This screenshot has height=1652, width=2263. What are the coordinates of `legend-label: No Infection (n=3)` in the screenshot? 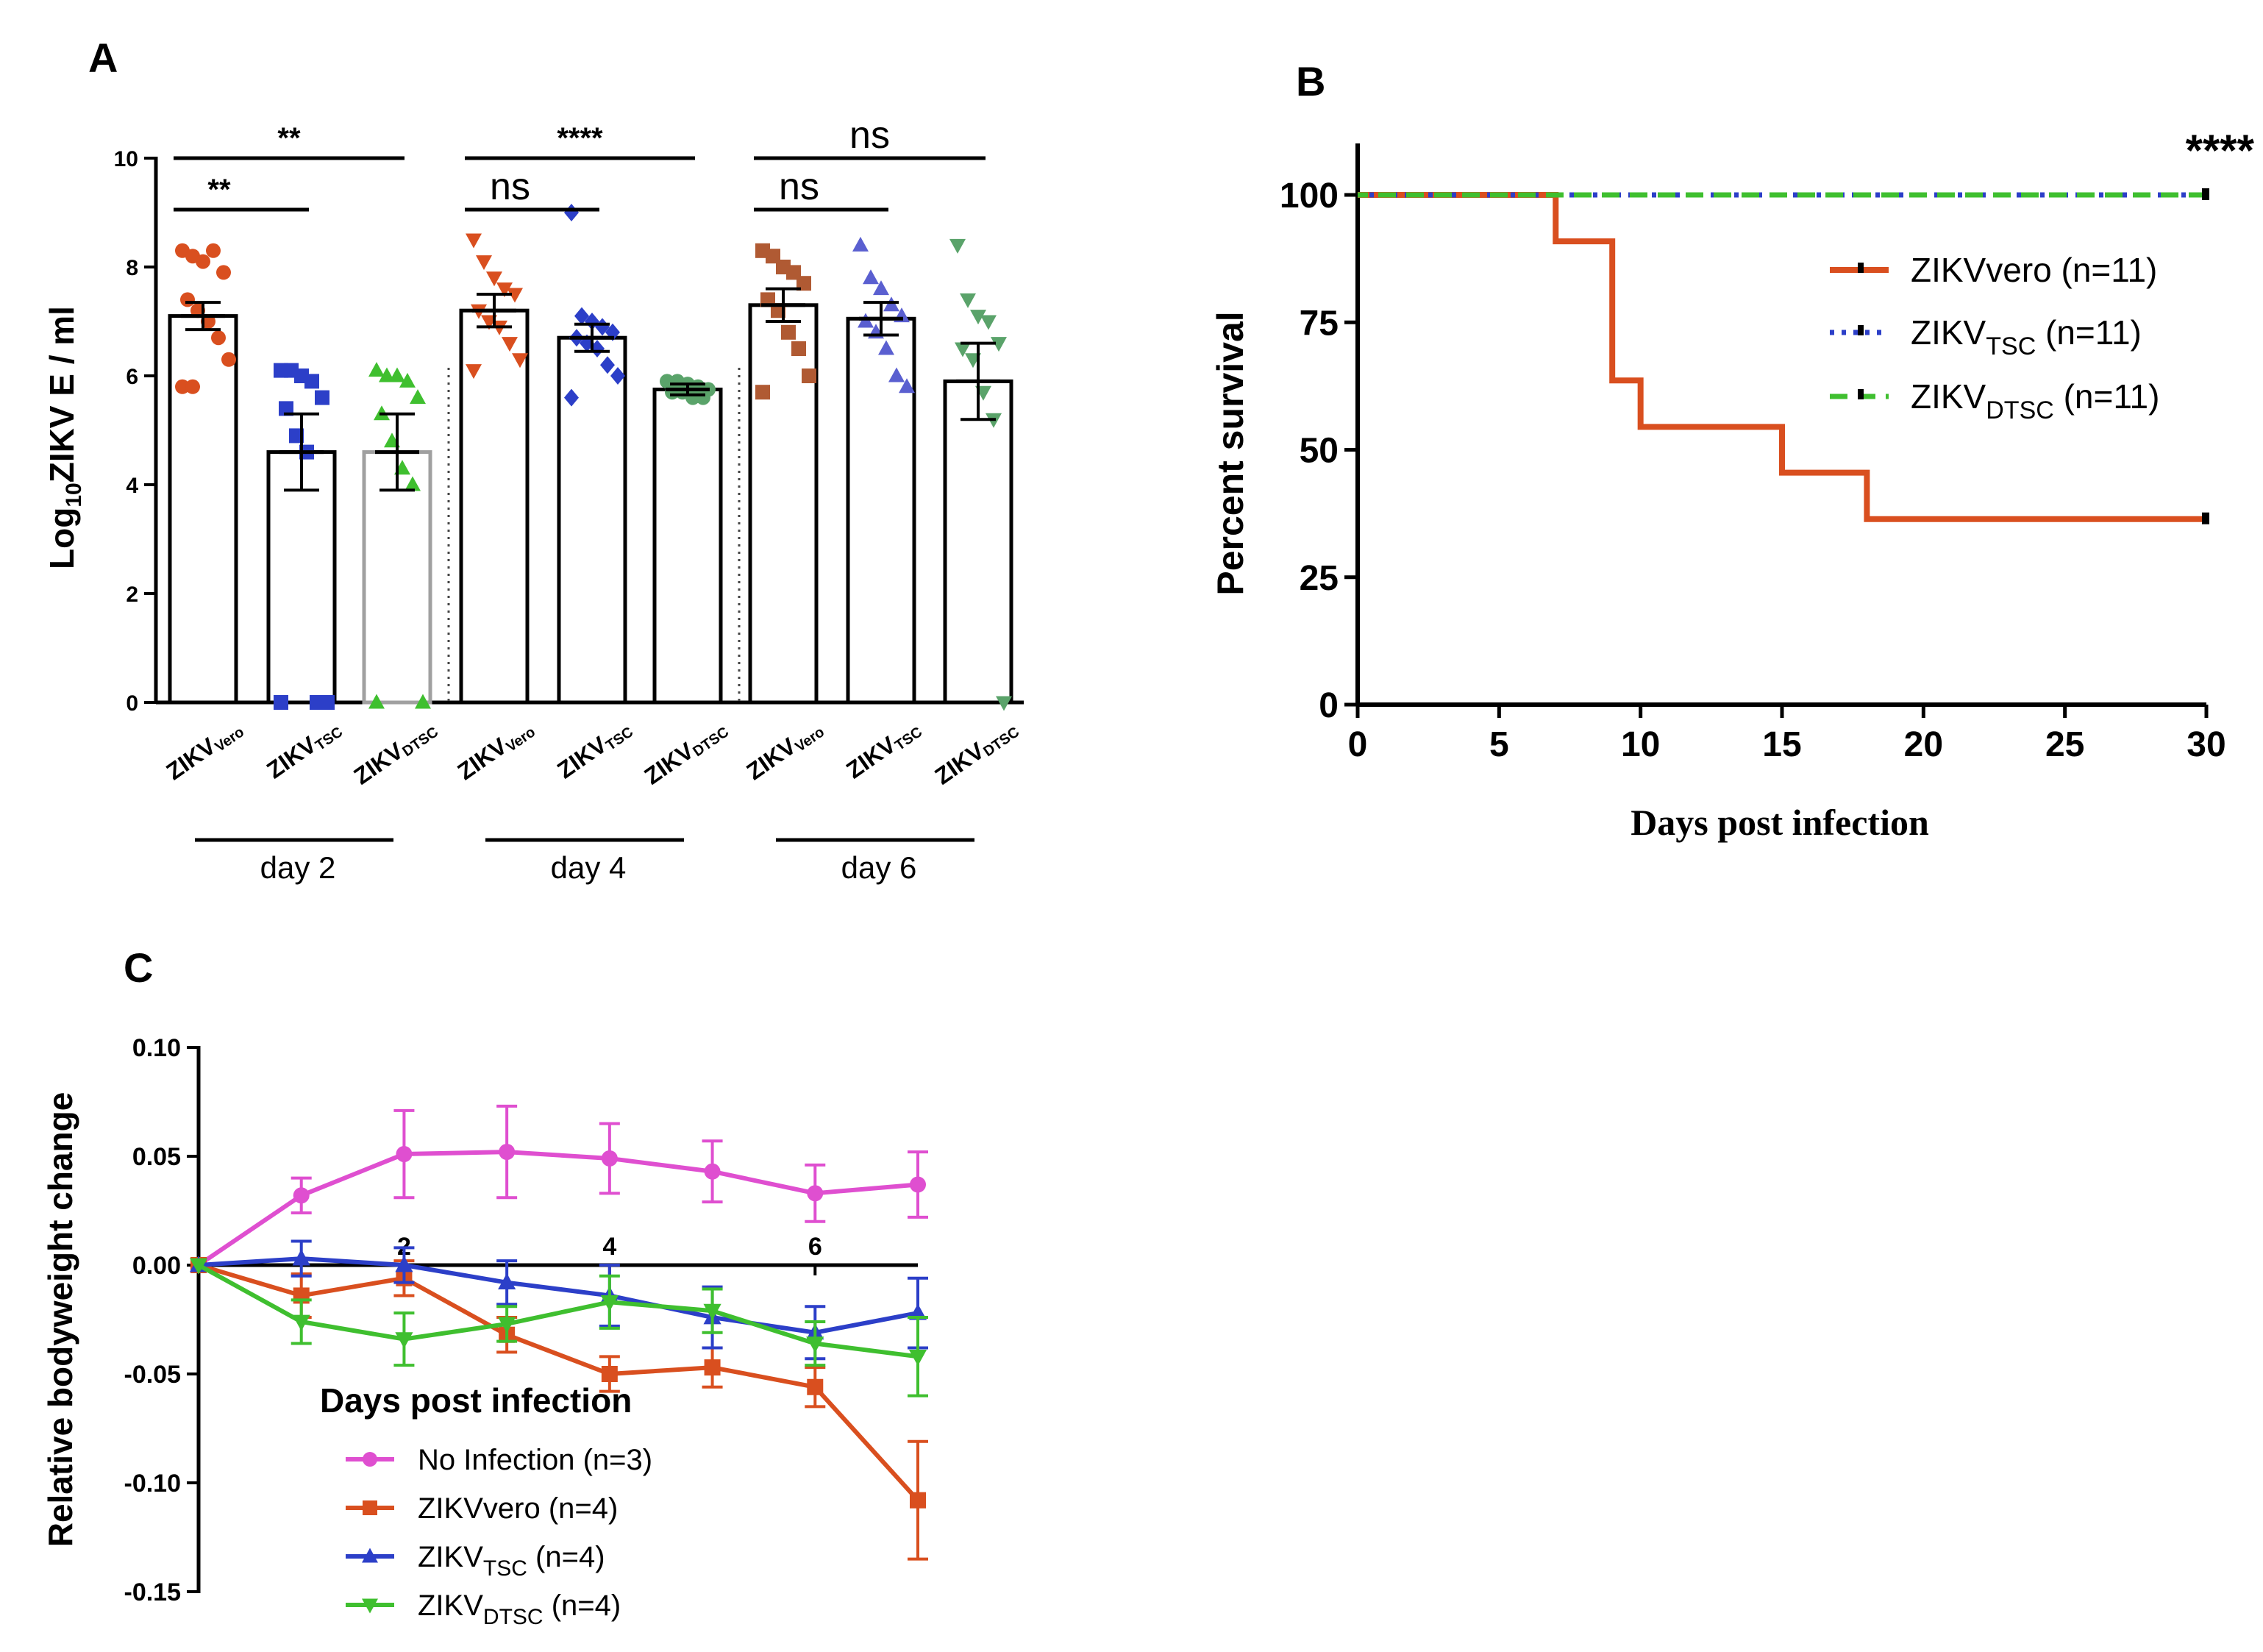 It's located at (535, 1460).